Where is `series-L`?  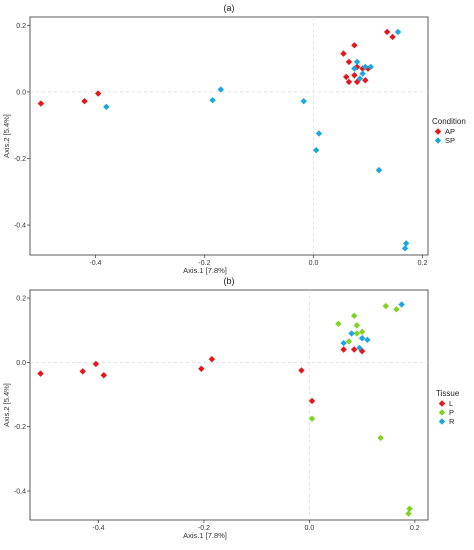 series-L is located at coordinates (201, 375).